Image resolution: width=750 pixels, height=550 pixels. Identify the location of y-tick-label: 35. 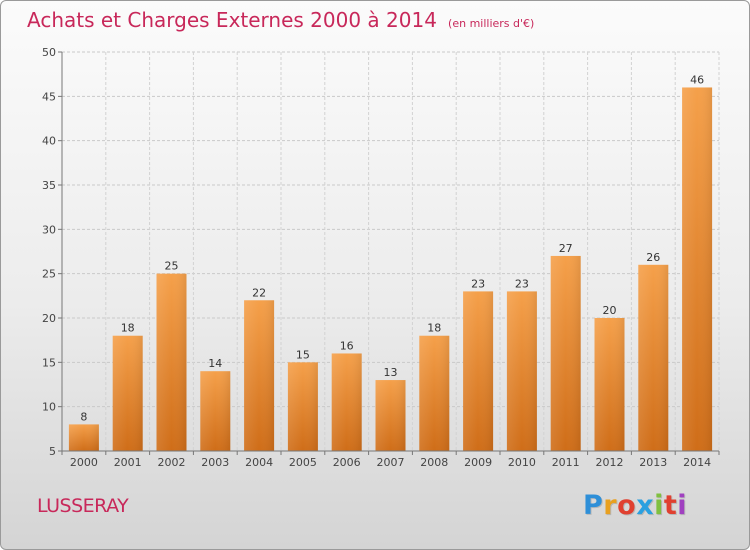
(49, 185).